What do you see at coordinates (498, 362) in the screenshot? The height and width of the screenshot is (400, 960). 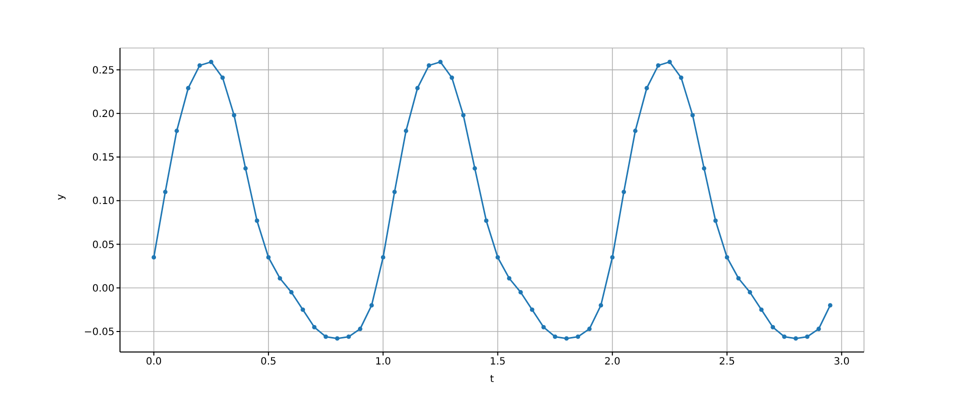 I see `x-tick-label: 1.5` at bounding box center [498, 362].